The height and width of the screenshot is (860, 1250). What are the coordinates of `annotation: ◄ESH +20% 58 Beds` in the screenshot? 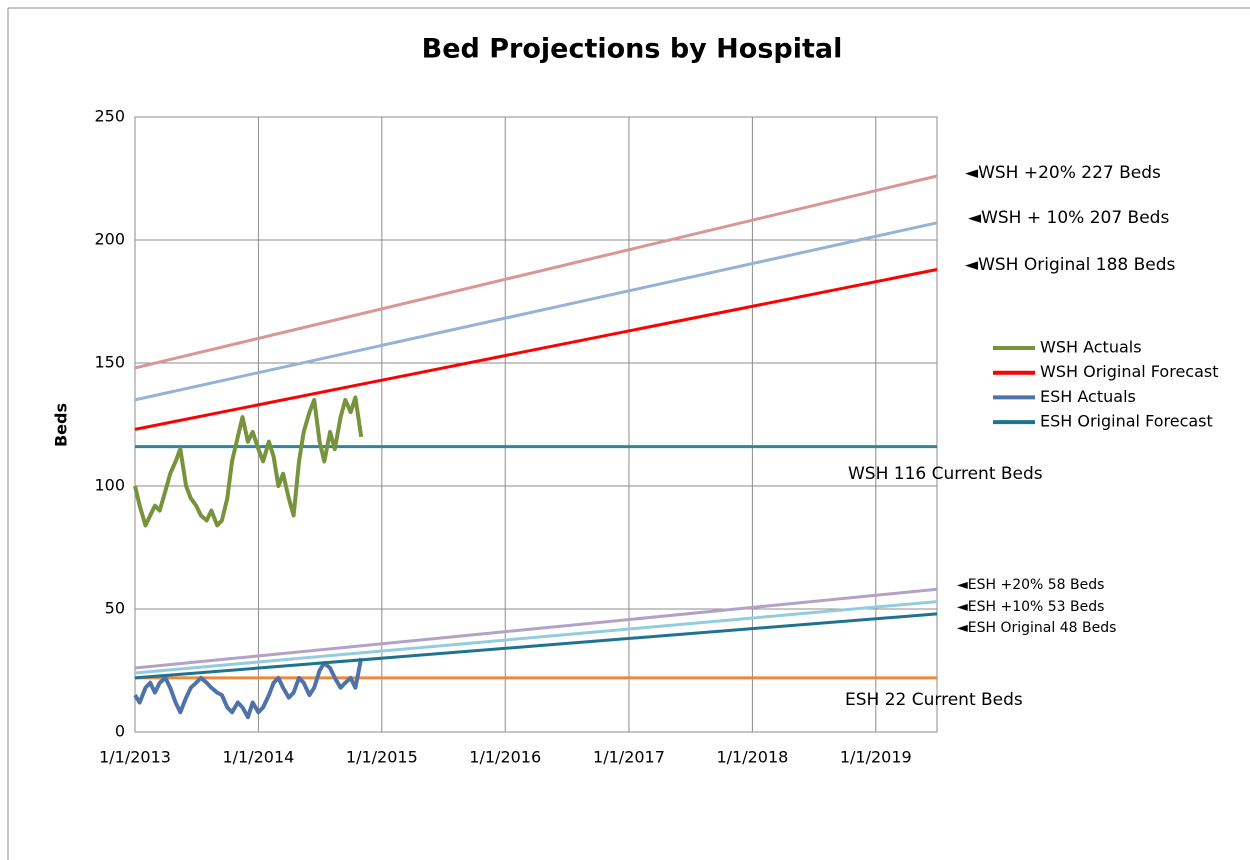 It's located at (1030, 585).